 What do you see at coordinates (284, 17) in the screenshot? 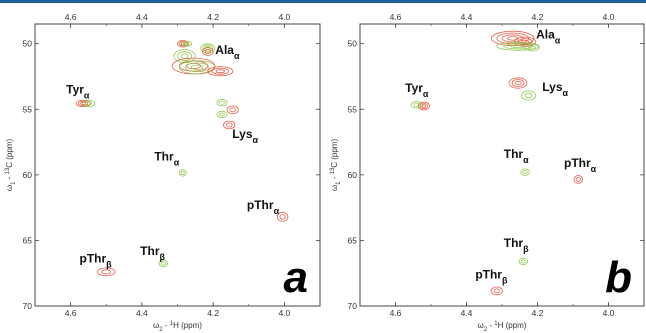
I see `x-tick-label-top: 4.0` at bounding box center [284, 17].